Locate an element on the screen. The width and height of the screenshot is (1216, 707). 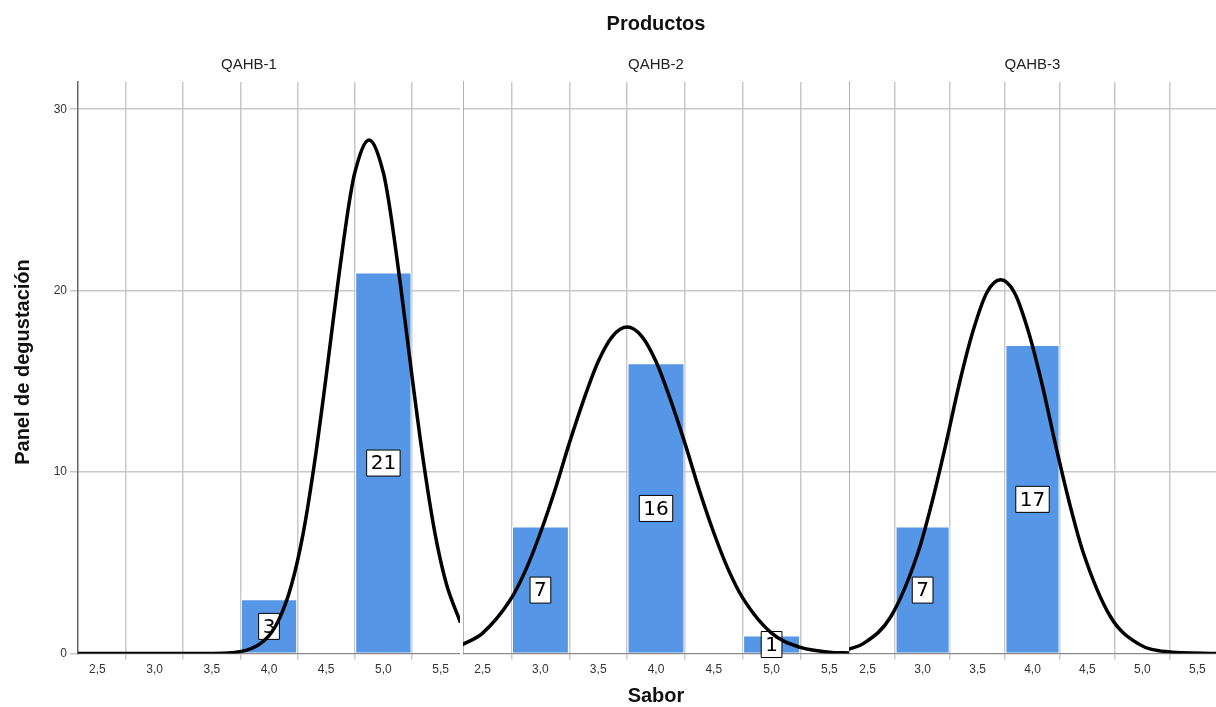
data-label: 1 is located at coordinates (771, 643).